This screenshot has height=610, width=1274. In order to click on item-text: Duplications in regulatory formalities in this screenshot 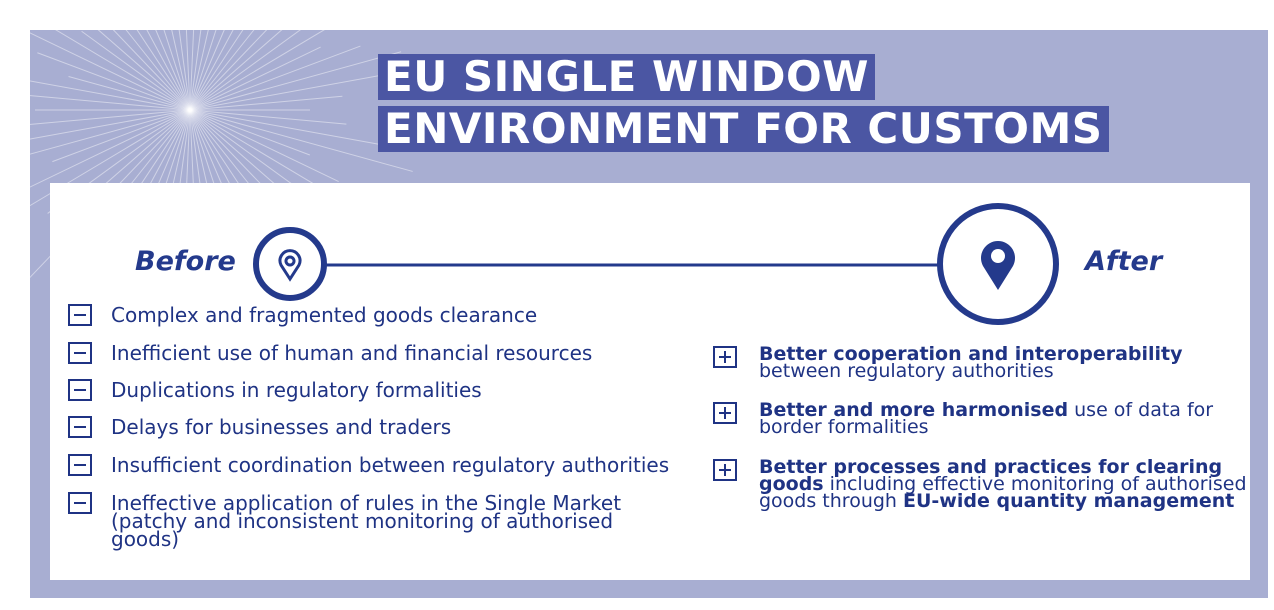, I will do `click(296, 390)`.